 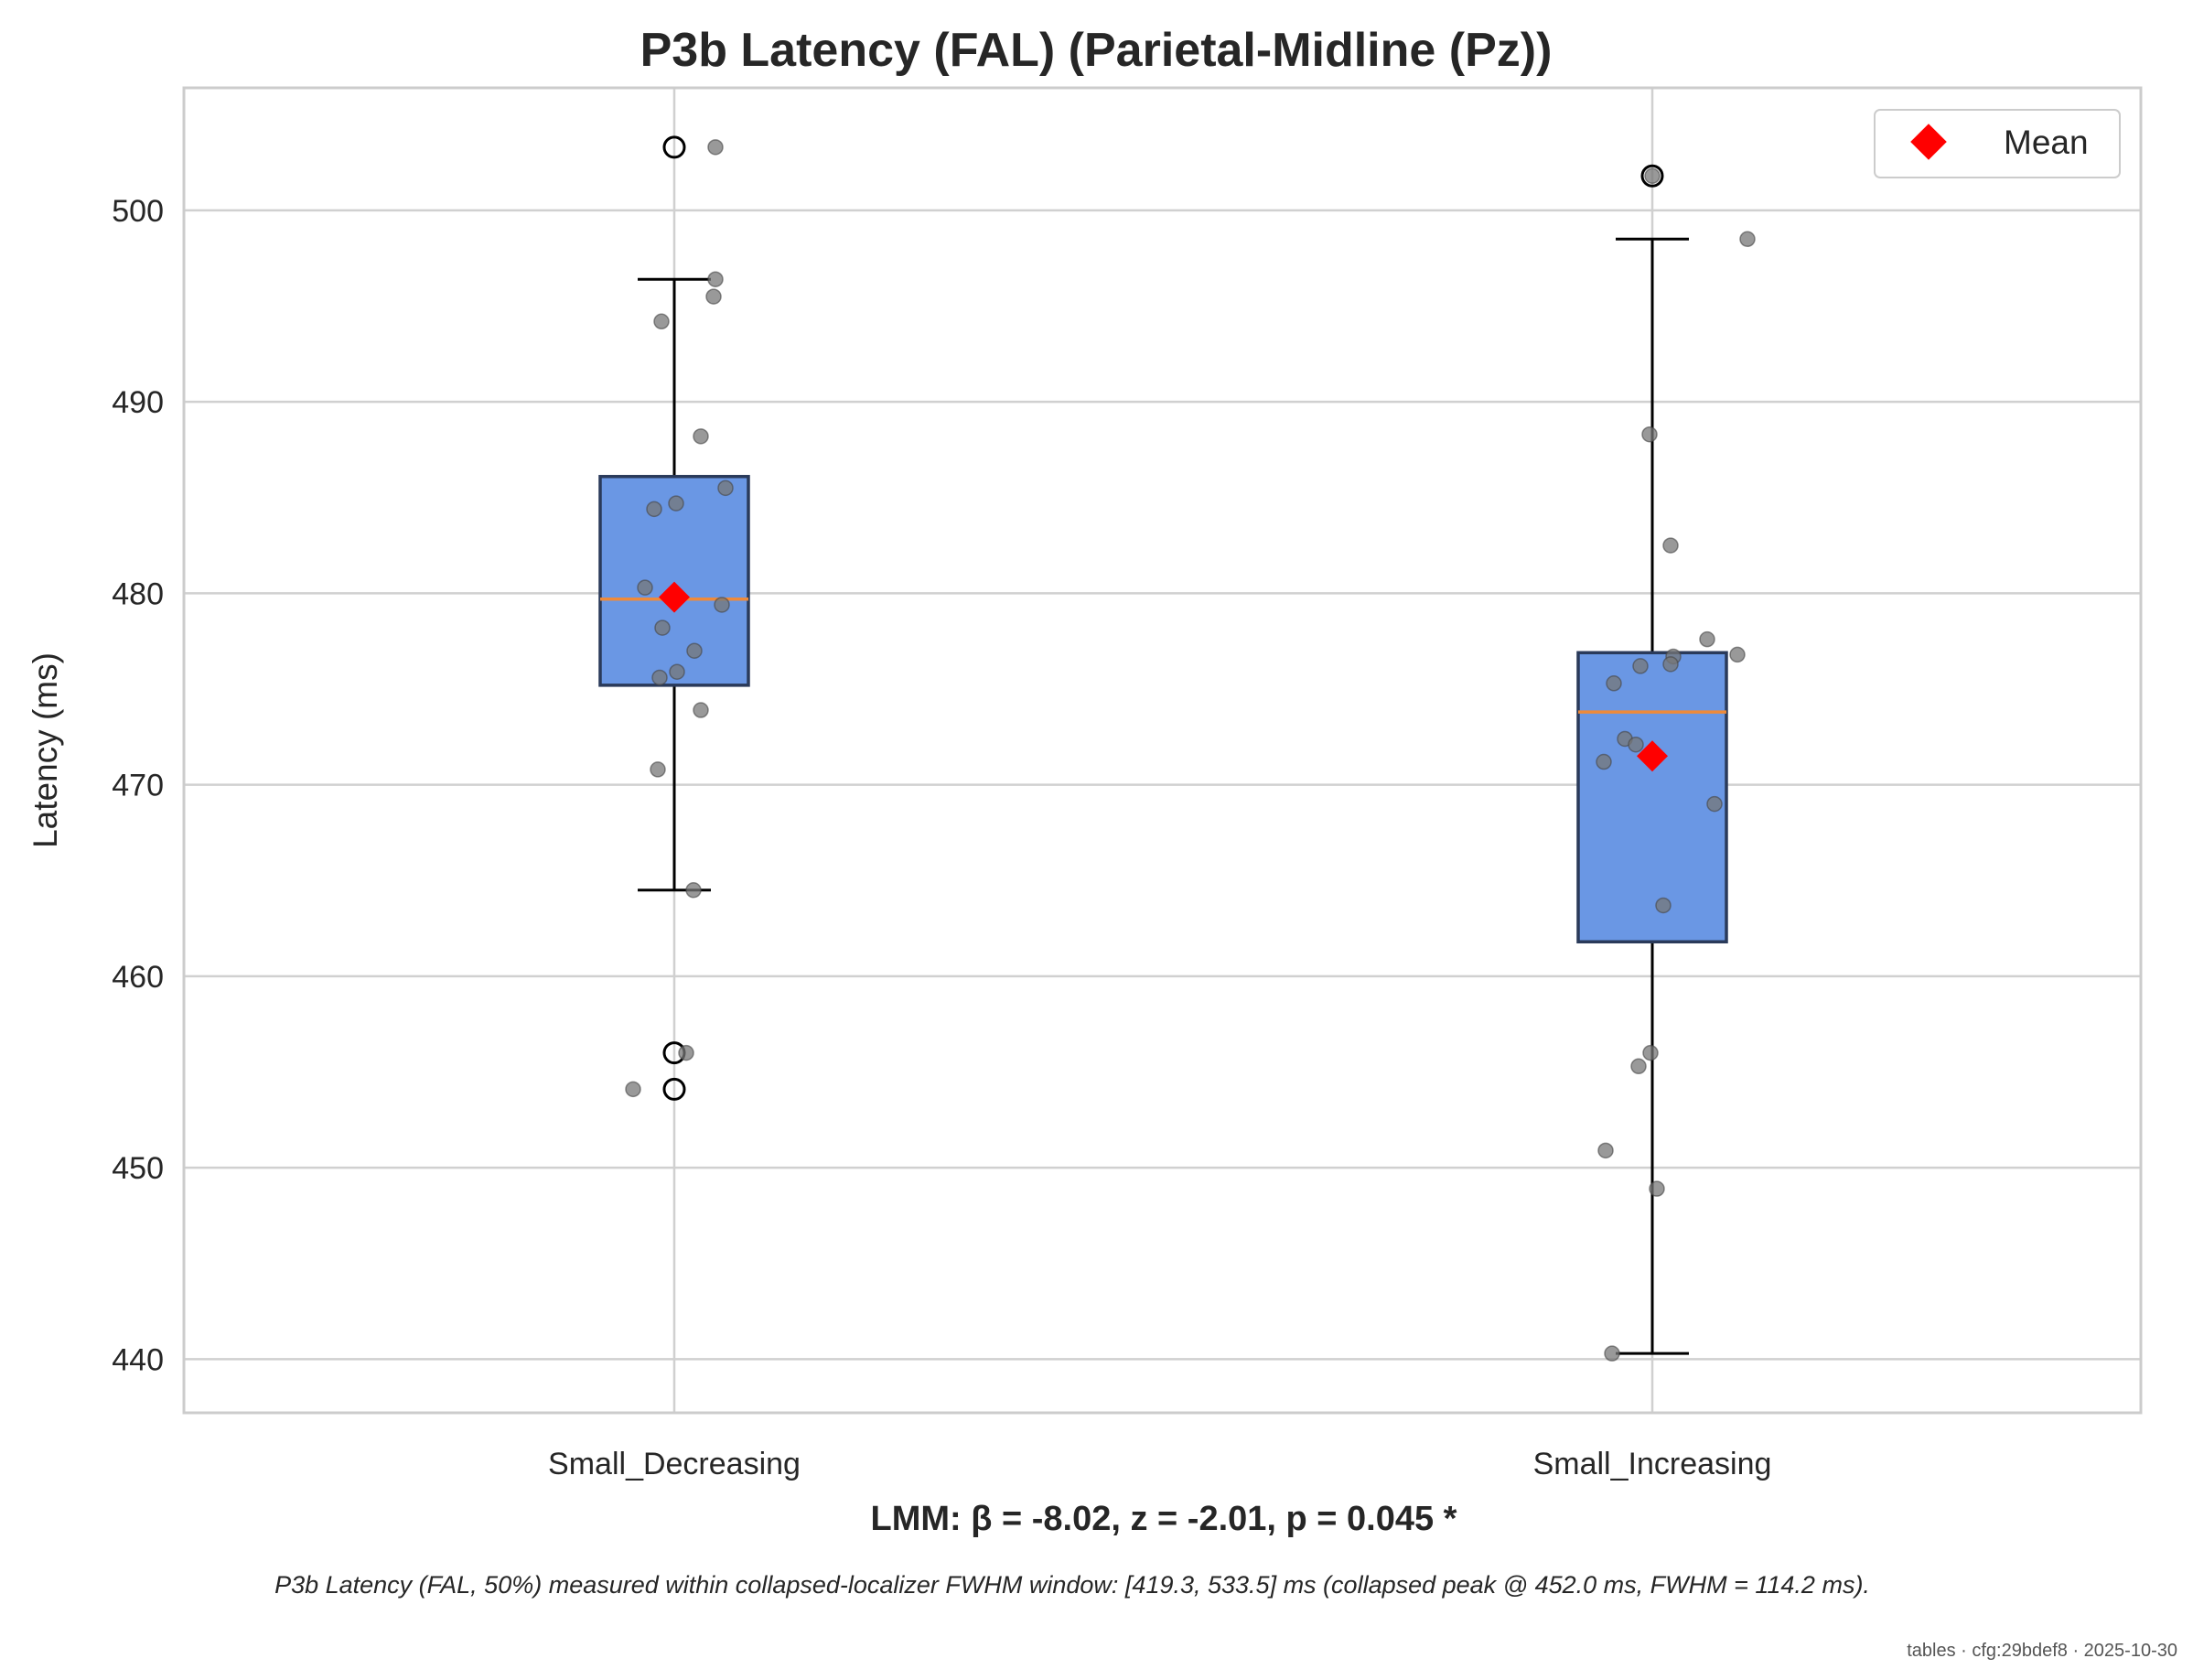 What do you see at coordinates (45, 750) in the screenshot?
I see `y-axis-label: Latency (ms)` at bounding box center [45, 750].